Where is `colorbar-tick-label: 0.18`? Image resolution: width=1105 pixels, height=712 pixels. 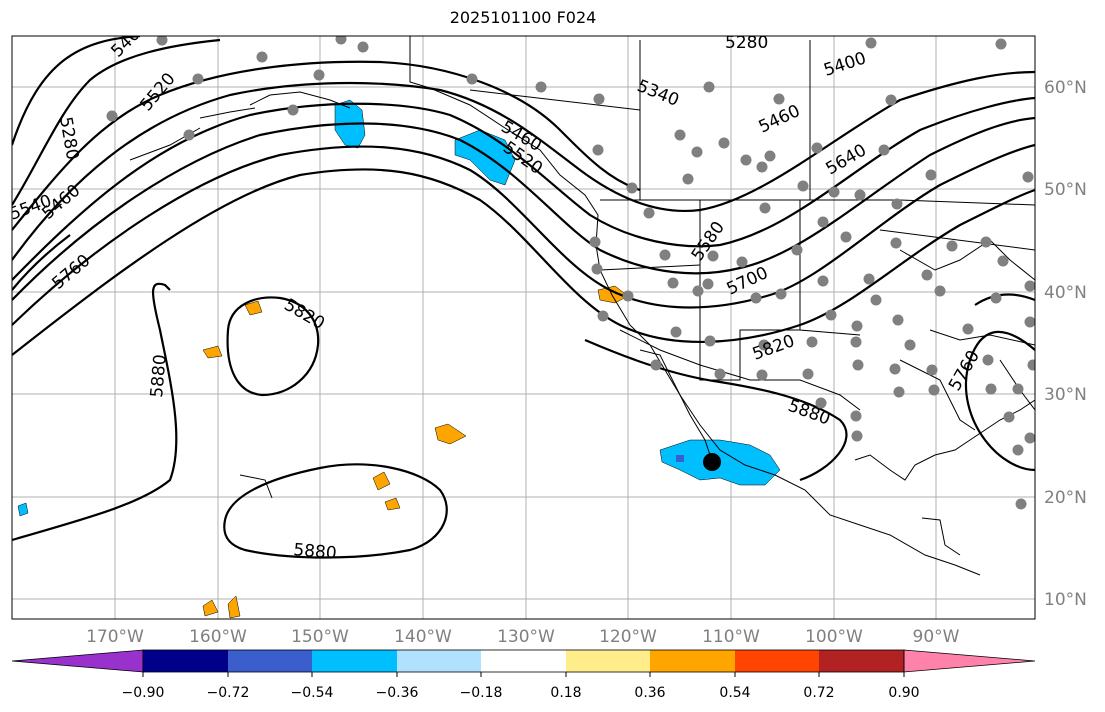 colorbar-tick-label: 0.18 is located at coordinates (565, 693).